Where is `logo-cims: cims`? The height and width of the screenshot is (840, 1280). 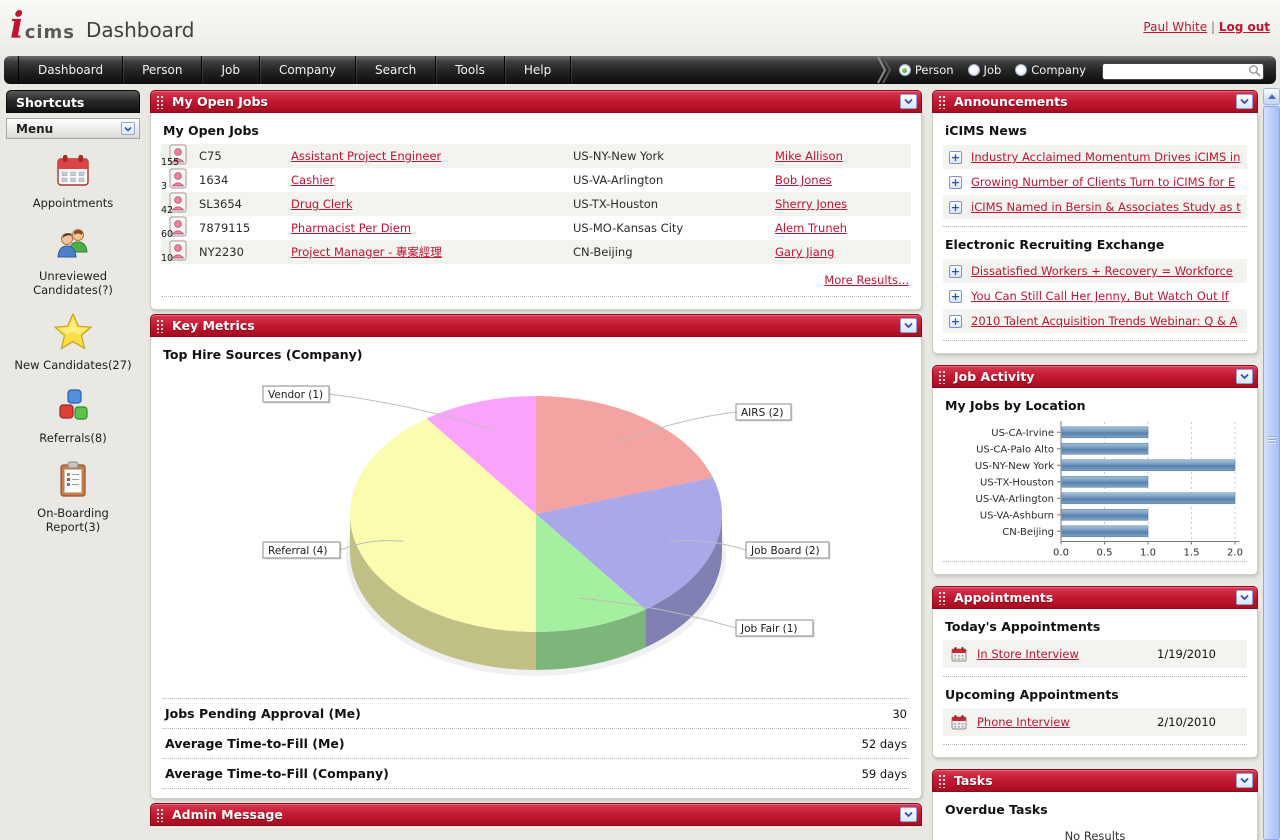
logo-cims: cims is located at coordinates (49, 32).